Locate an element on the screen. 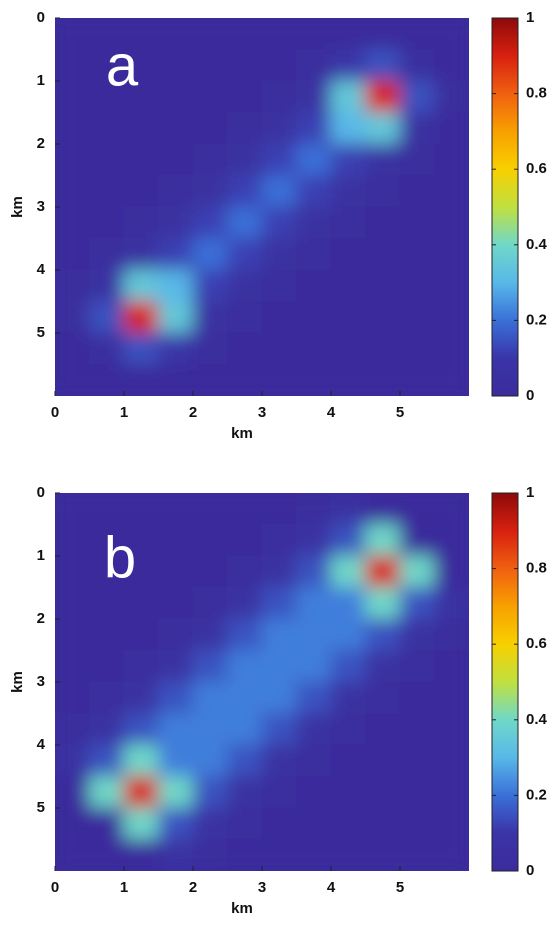 The height and width of the screenshot is (926, 555). x-tick-label: 4 is located at coordinates (331, 412).